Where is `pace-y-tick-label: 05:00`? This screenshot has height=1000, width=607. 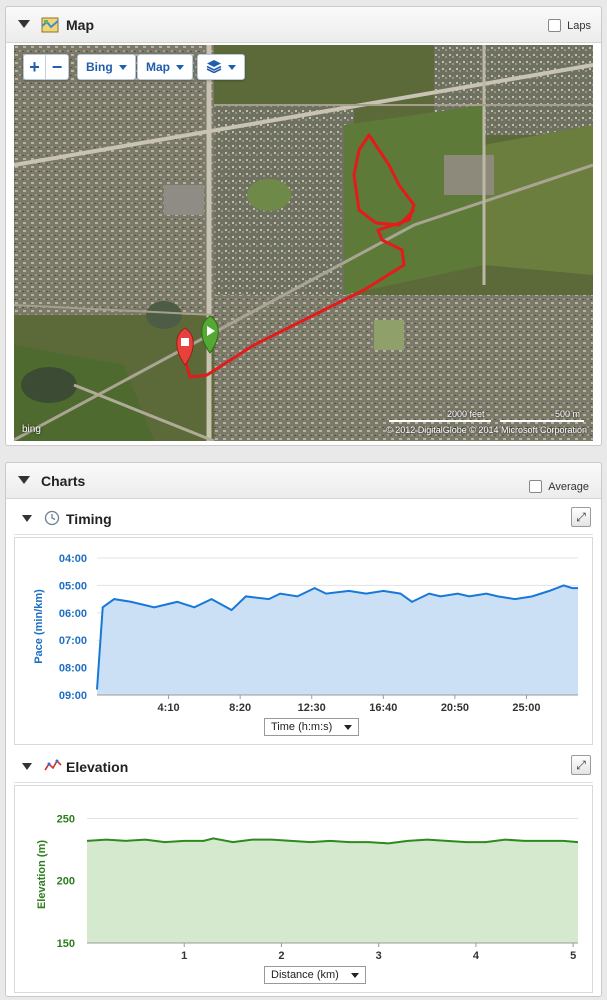 pace-y-tick-label: 05:00 is located at coordinates (73, 586).